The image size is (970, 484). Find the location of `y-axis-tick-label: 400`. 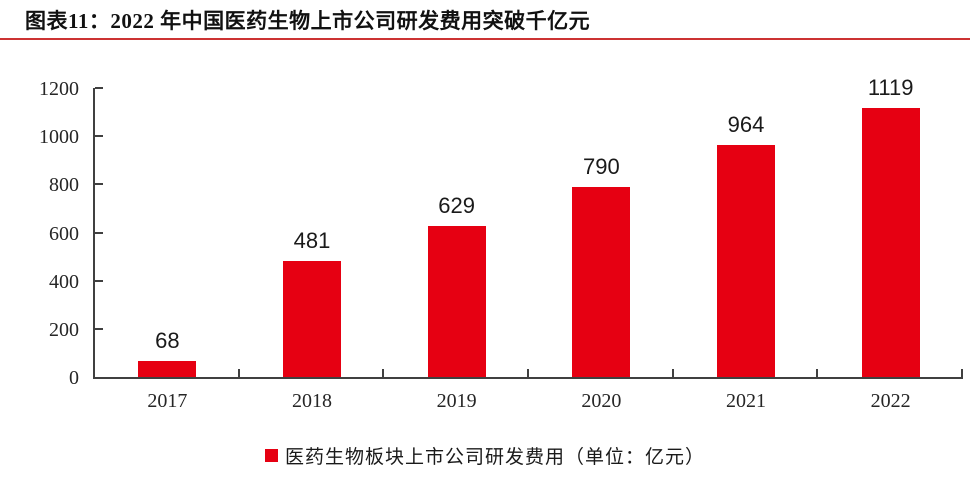

y-axis-tick-label: 400 is located at coordinates (64, 281).